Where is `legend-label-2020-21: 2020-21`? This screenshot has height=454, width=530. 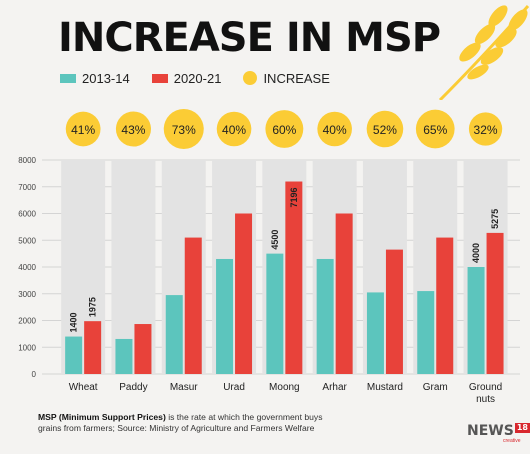
legend-label-2020-21: 2020-21 is located at coordinates (197, 78).